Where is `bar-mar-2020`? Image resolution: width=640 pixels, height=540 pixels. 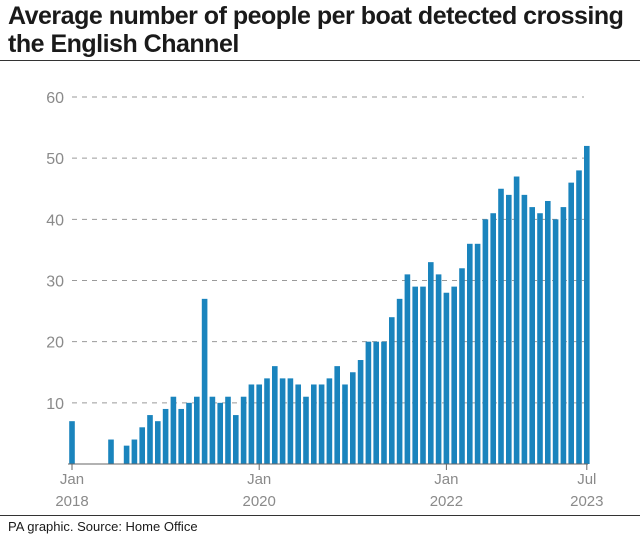 bar-mar-2020 is located at coordinates (275, 415).